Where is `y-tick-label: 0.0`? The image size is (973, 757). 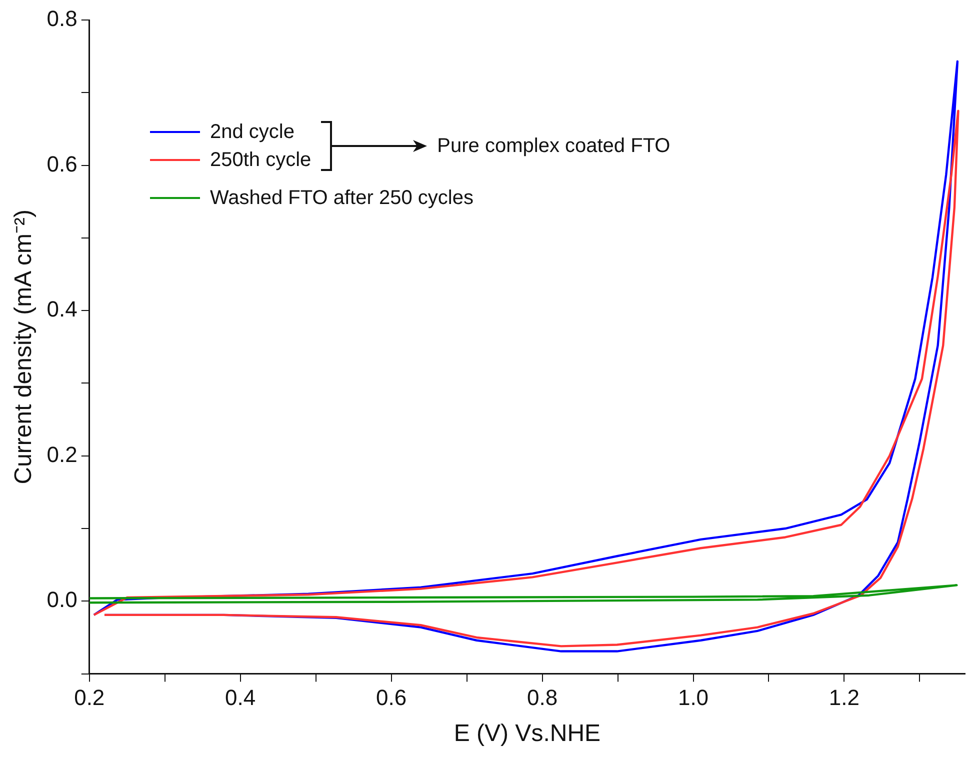 y-tick-label: 0.0 is located at coordinates (62, 599).